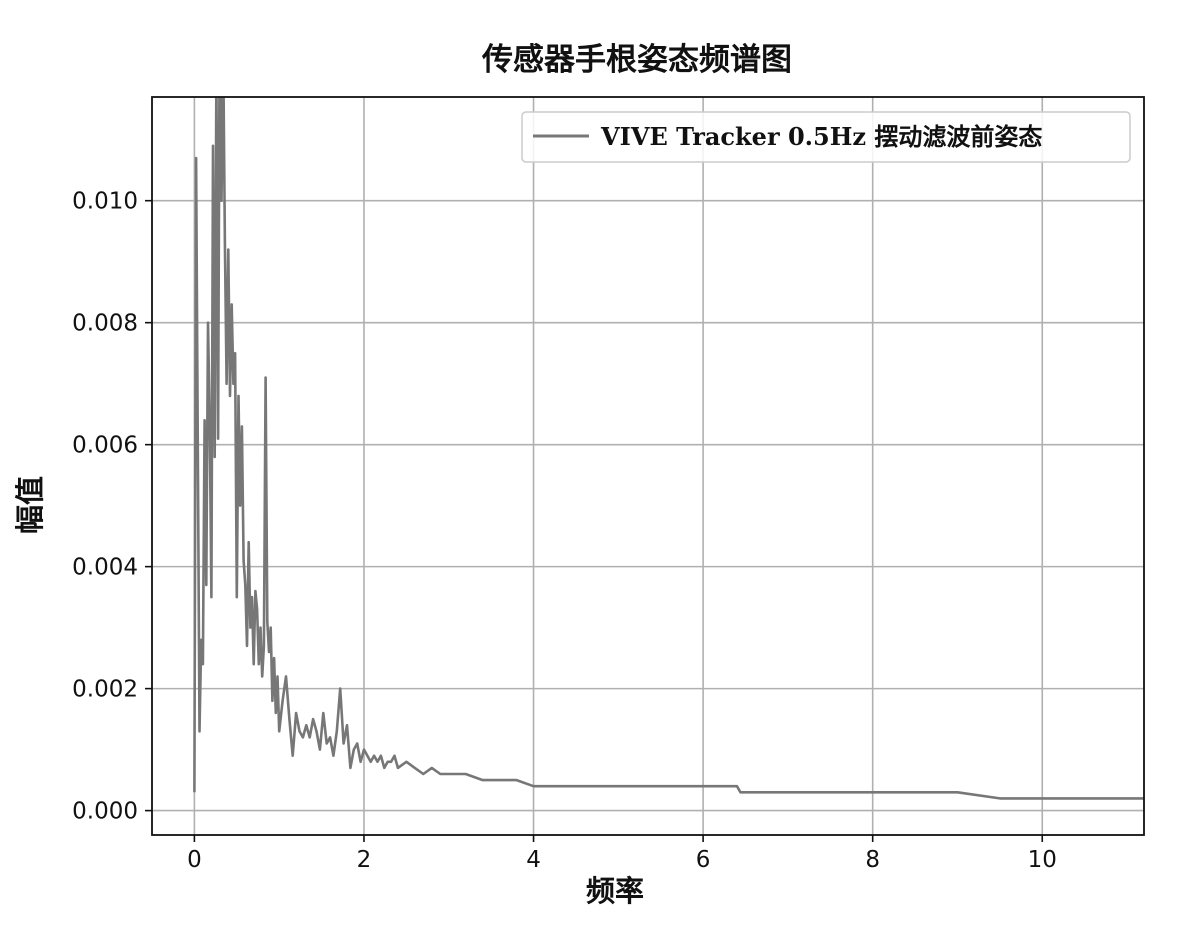 The width and height of the screenshot is (1202, 936). Describe the element at coordinates (636, 60) in the screenshot. I see `chart-title: 传感器手根姿态频谱图` at that location.